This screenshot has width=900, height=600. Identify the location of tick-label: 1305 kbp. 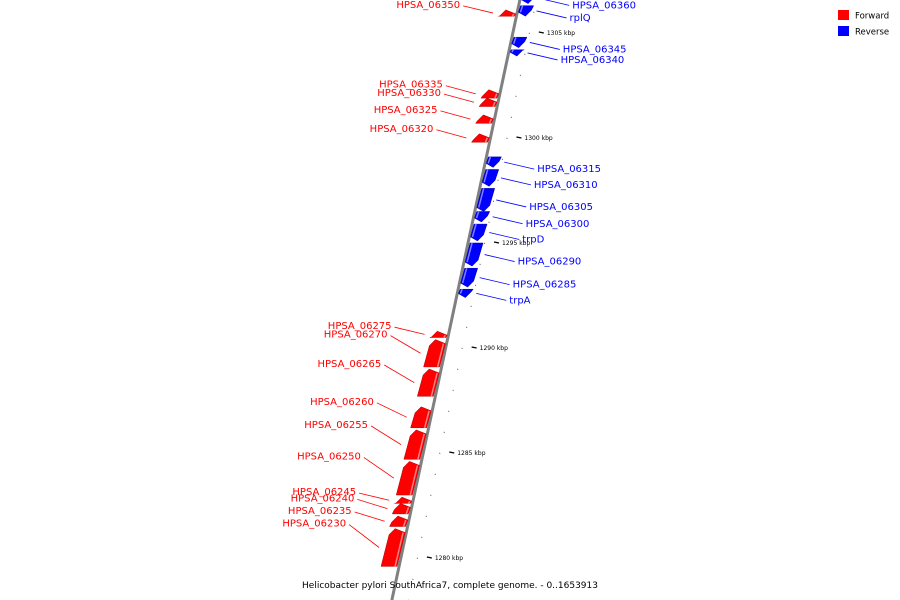
(561, 33).